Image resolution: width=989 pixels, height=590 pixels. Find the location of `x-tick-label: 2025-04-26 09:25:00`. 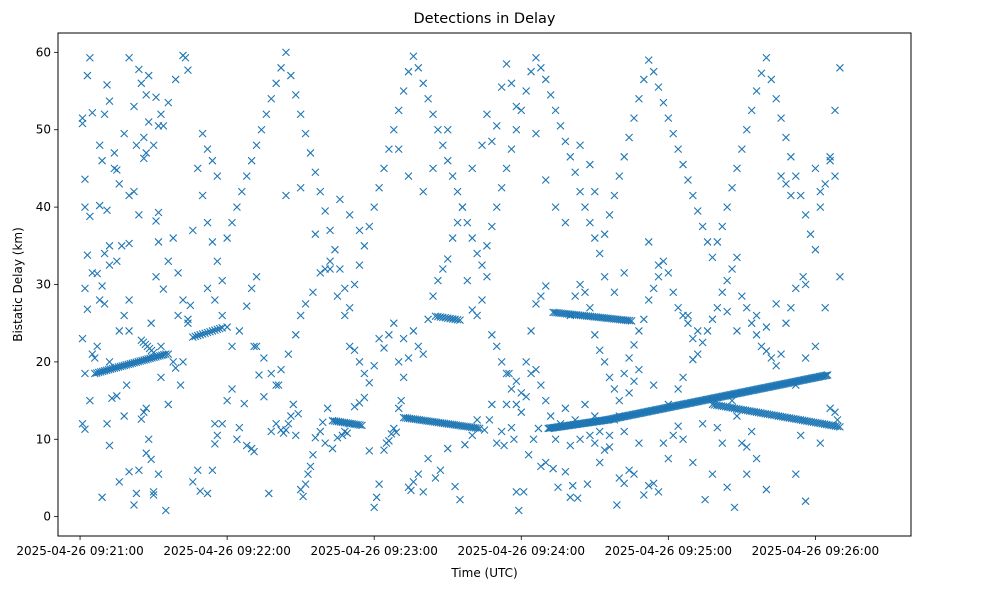

x-tick-label: 2025-04-26 09:25:00 is located at coordinates (668, 551).